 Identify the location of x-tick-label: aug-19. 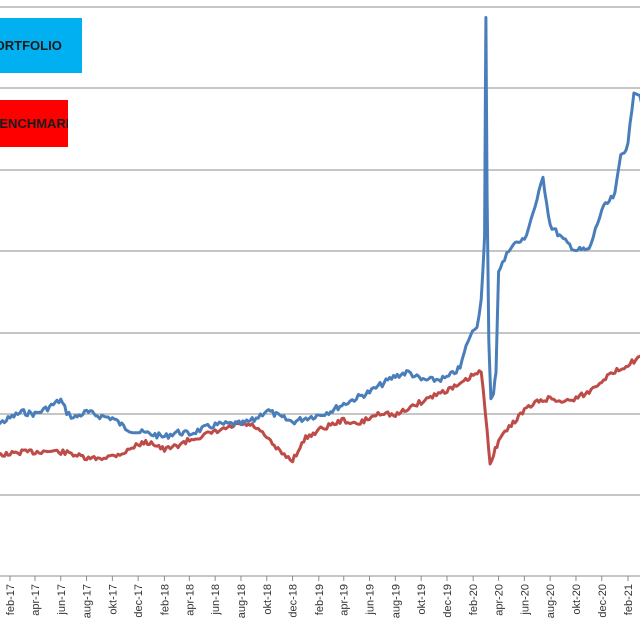
(396, 601).